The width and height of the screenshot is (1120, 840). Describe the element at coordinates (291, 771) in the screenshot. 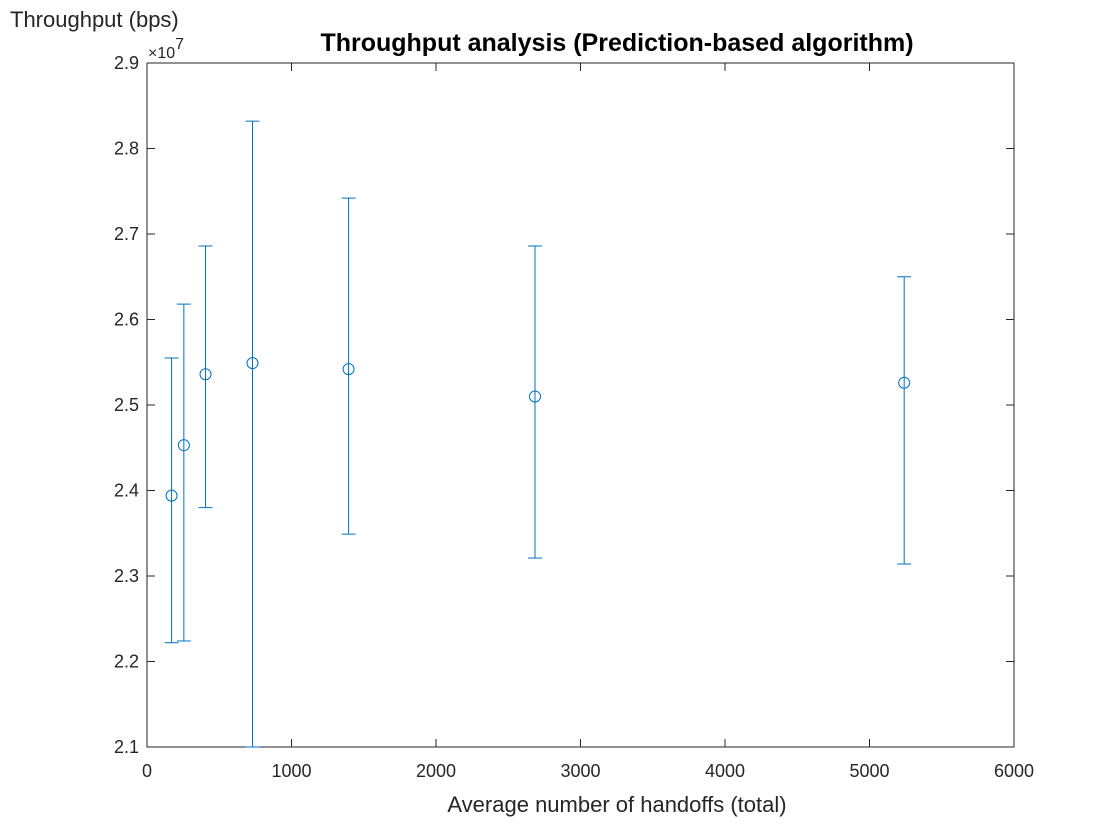

I see `x-tick-label: 1000` at that location.